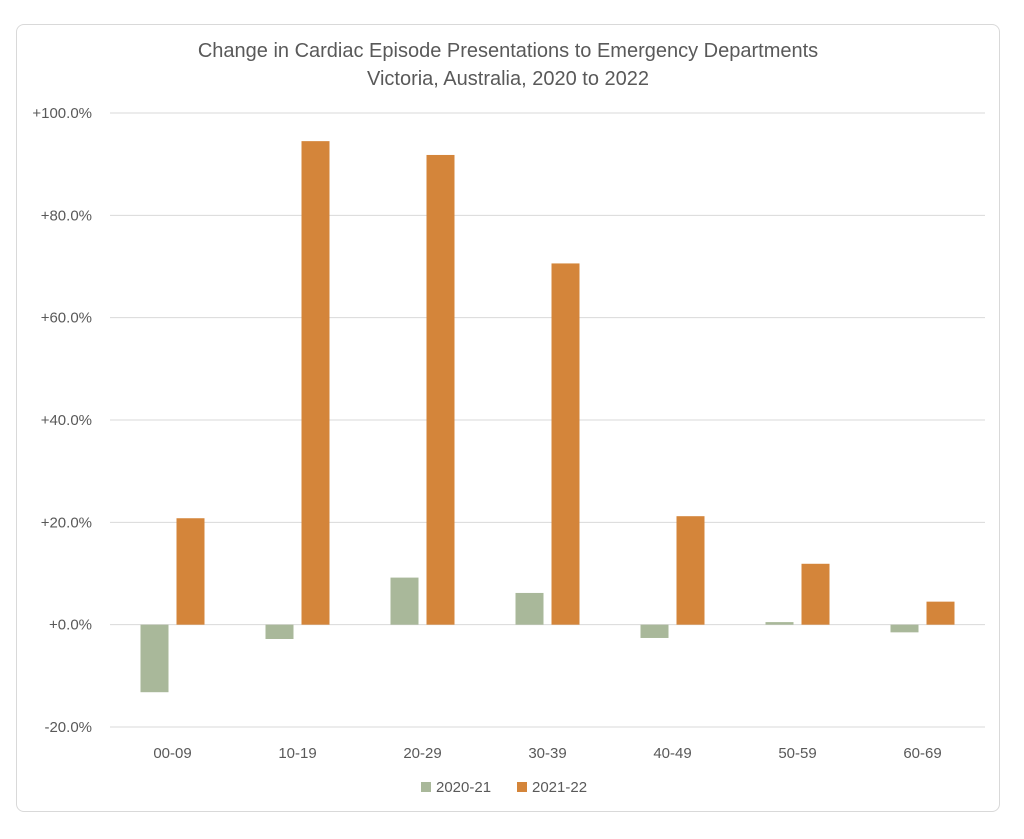 Image resolution: width=1024 pixels, height=839 pixels. Describe the element at coordinates (297, 753) in the screenshot. I see `x-tick-label: 10-19` at that location.